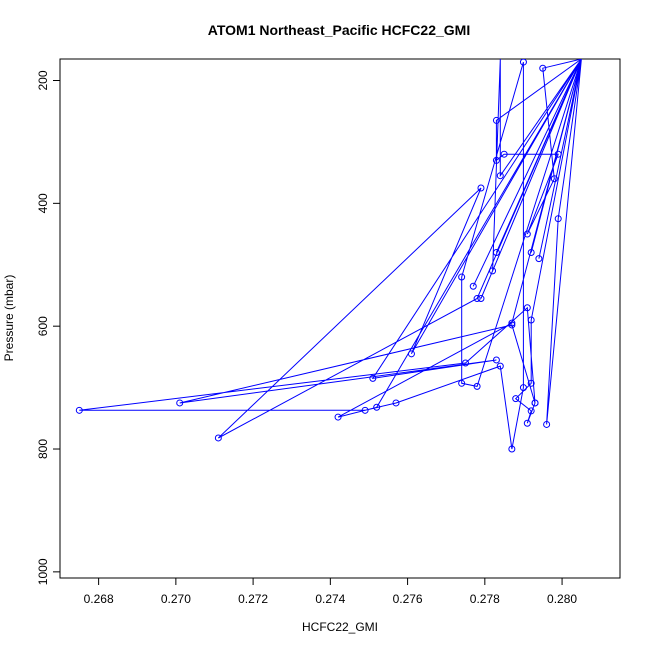 Image resolution: width=650 pixels, height=650 pixels. What do you see at coordinates (43, 571) in the screenshot?
I see `y-tick-label: 1000` at bounding box center [43, 571].